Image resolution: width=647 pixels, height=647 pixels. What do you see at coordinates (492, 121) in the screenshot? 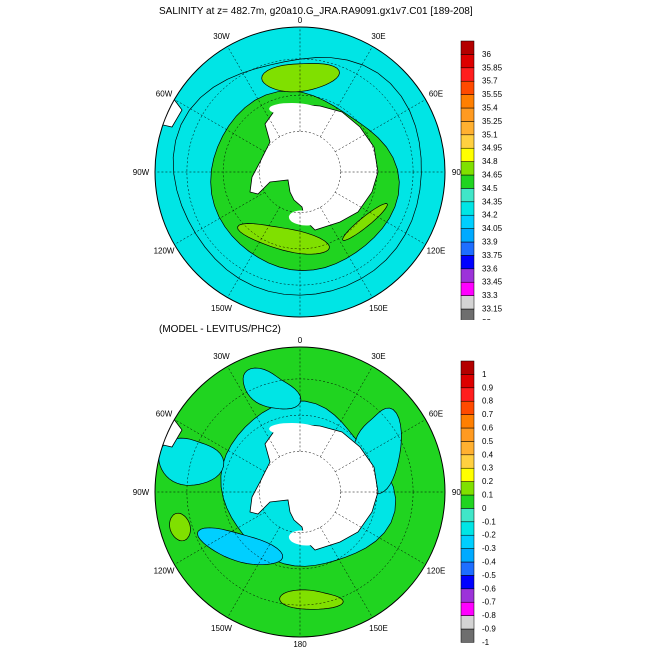
I see `colorbar-tick-label: 35.25` at bounding box center [492, 121].